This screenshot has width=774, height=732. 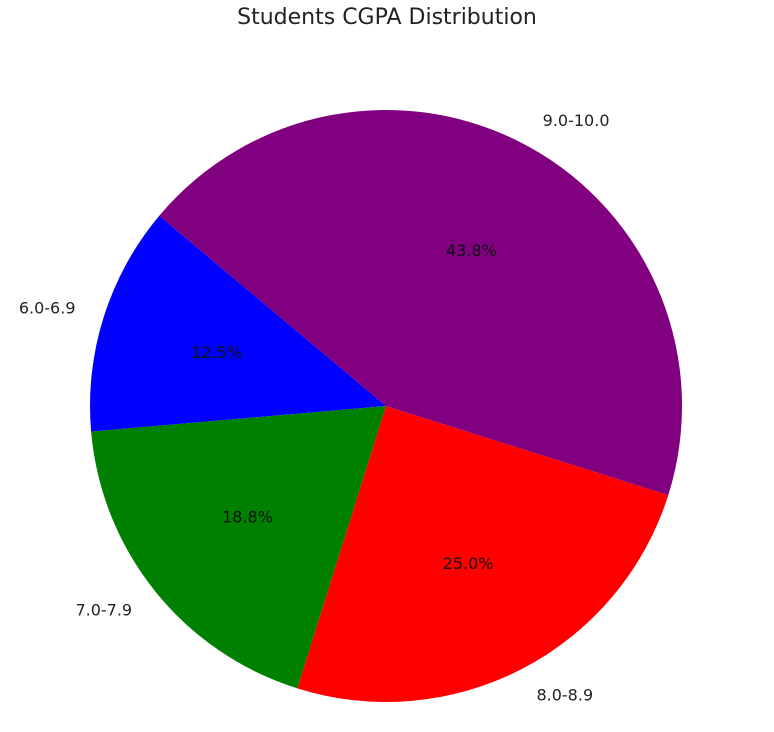 What do you see at coordinates (387, 17) in the screenshot?
I see `chart-title: Students CGPA Distribution` at bounding box center [387, 17].